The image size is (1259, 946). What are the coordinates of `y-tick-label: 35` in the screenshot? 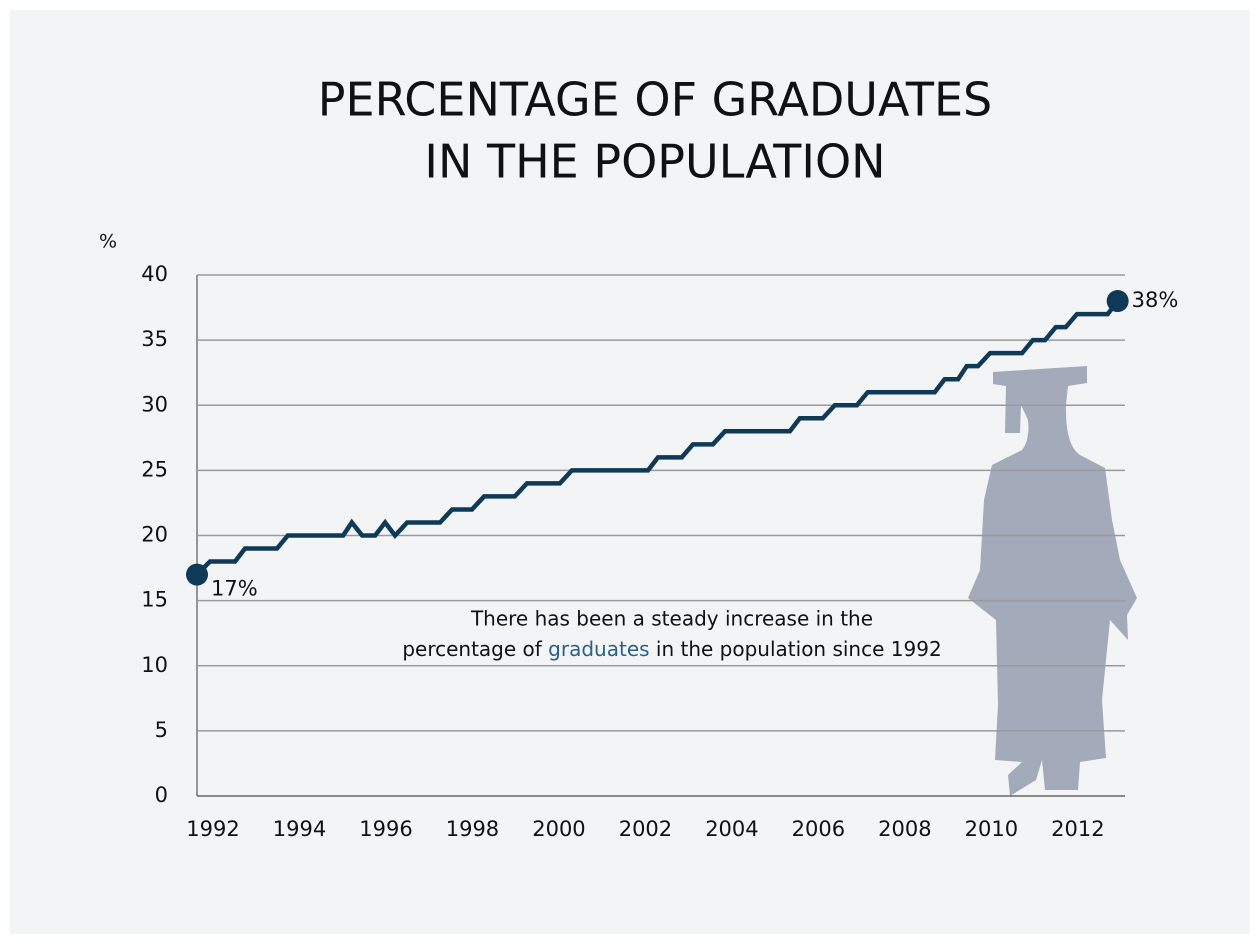 It's located at (154, 339).